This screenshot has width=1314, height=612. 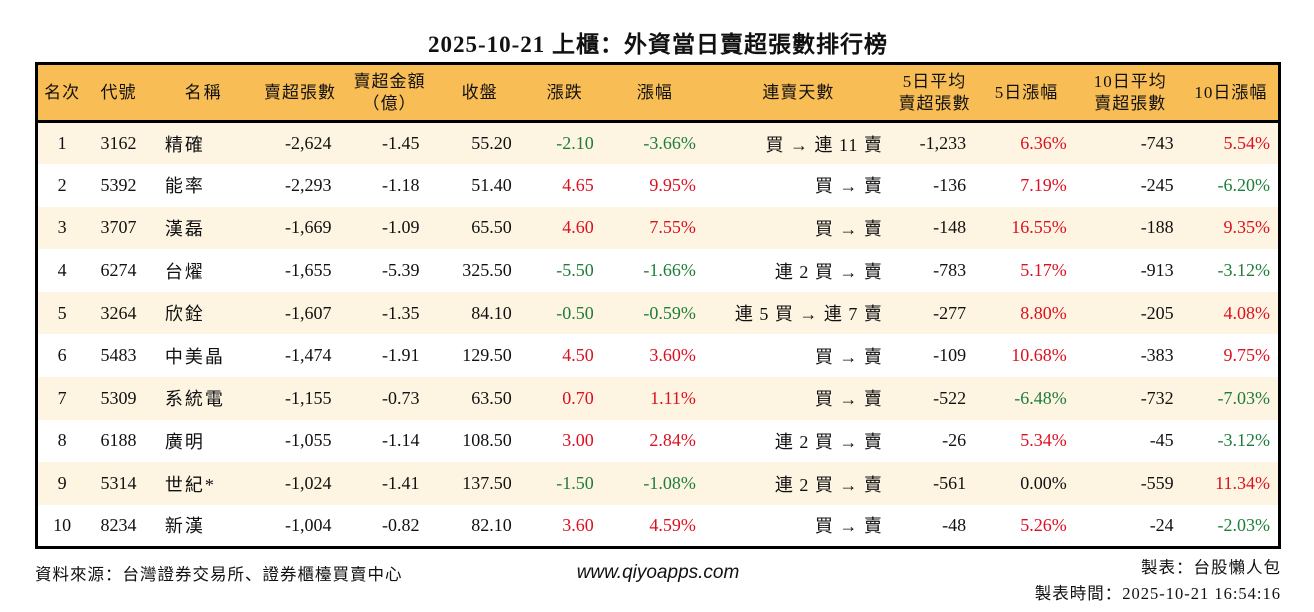 I want to click on cell-10day-percent: 4.08%, so click(x=1247, y=312).